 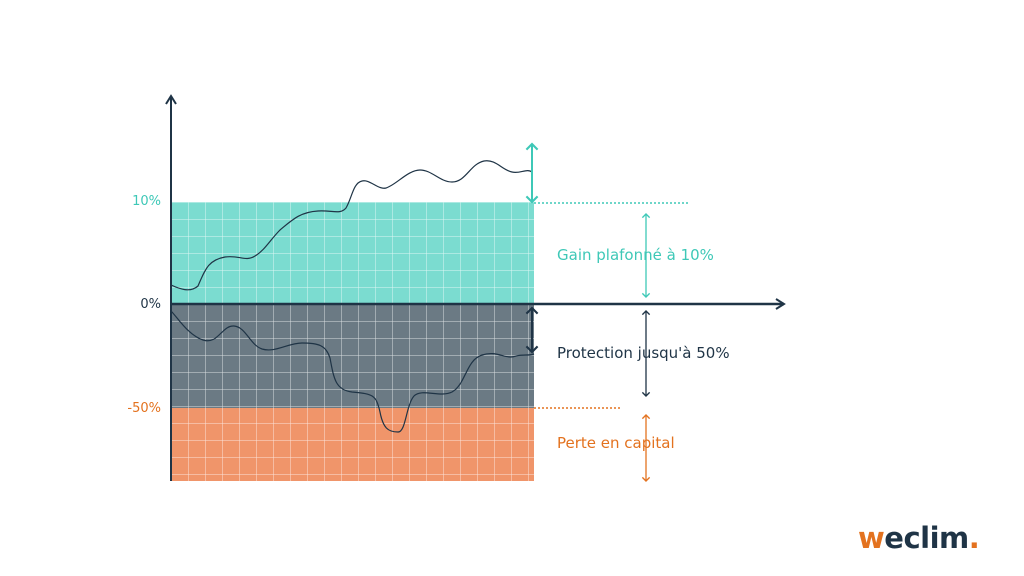 I want to click on tick-label-10: 10%, so click(x=146, y=201).